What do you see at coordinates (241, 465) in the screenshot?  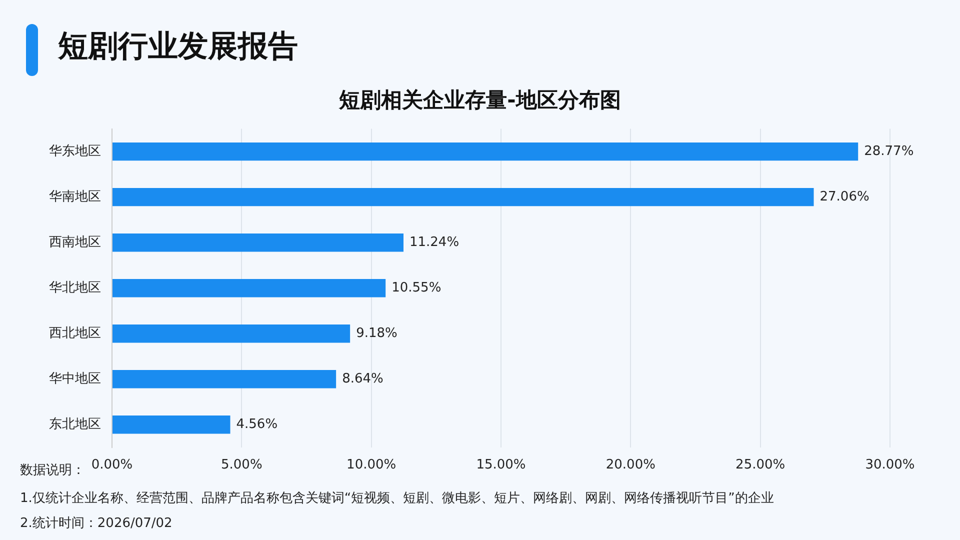 I see `x-tick-label: 5.00%` at bounding box center [241, 465].